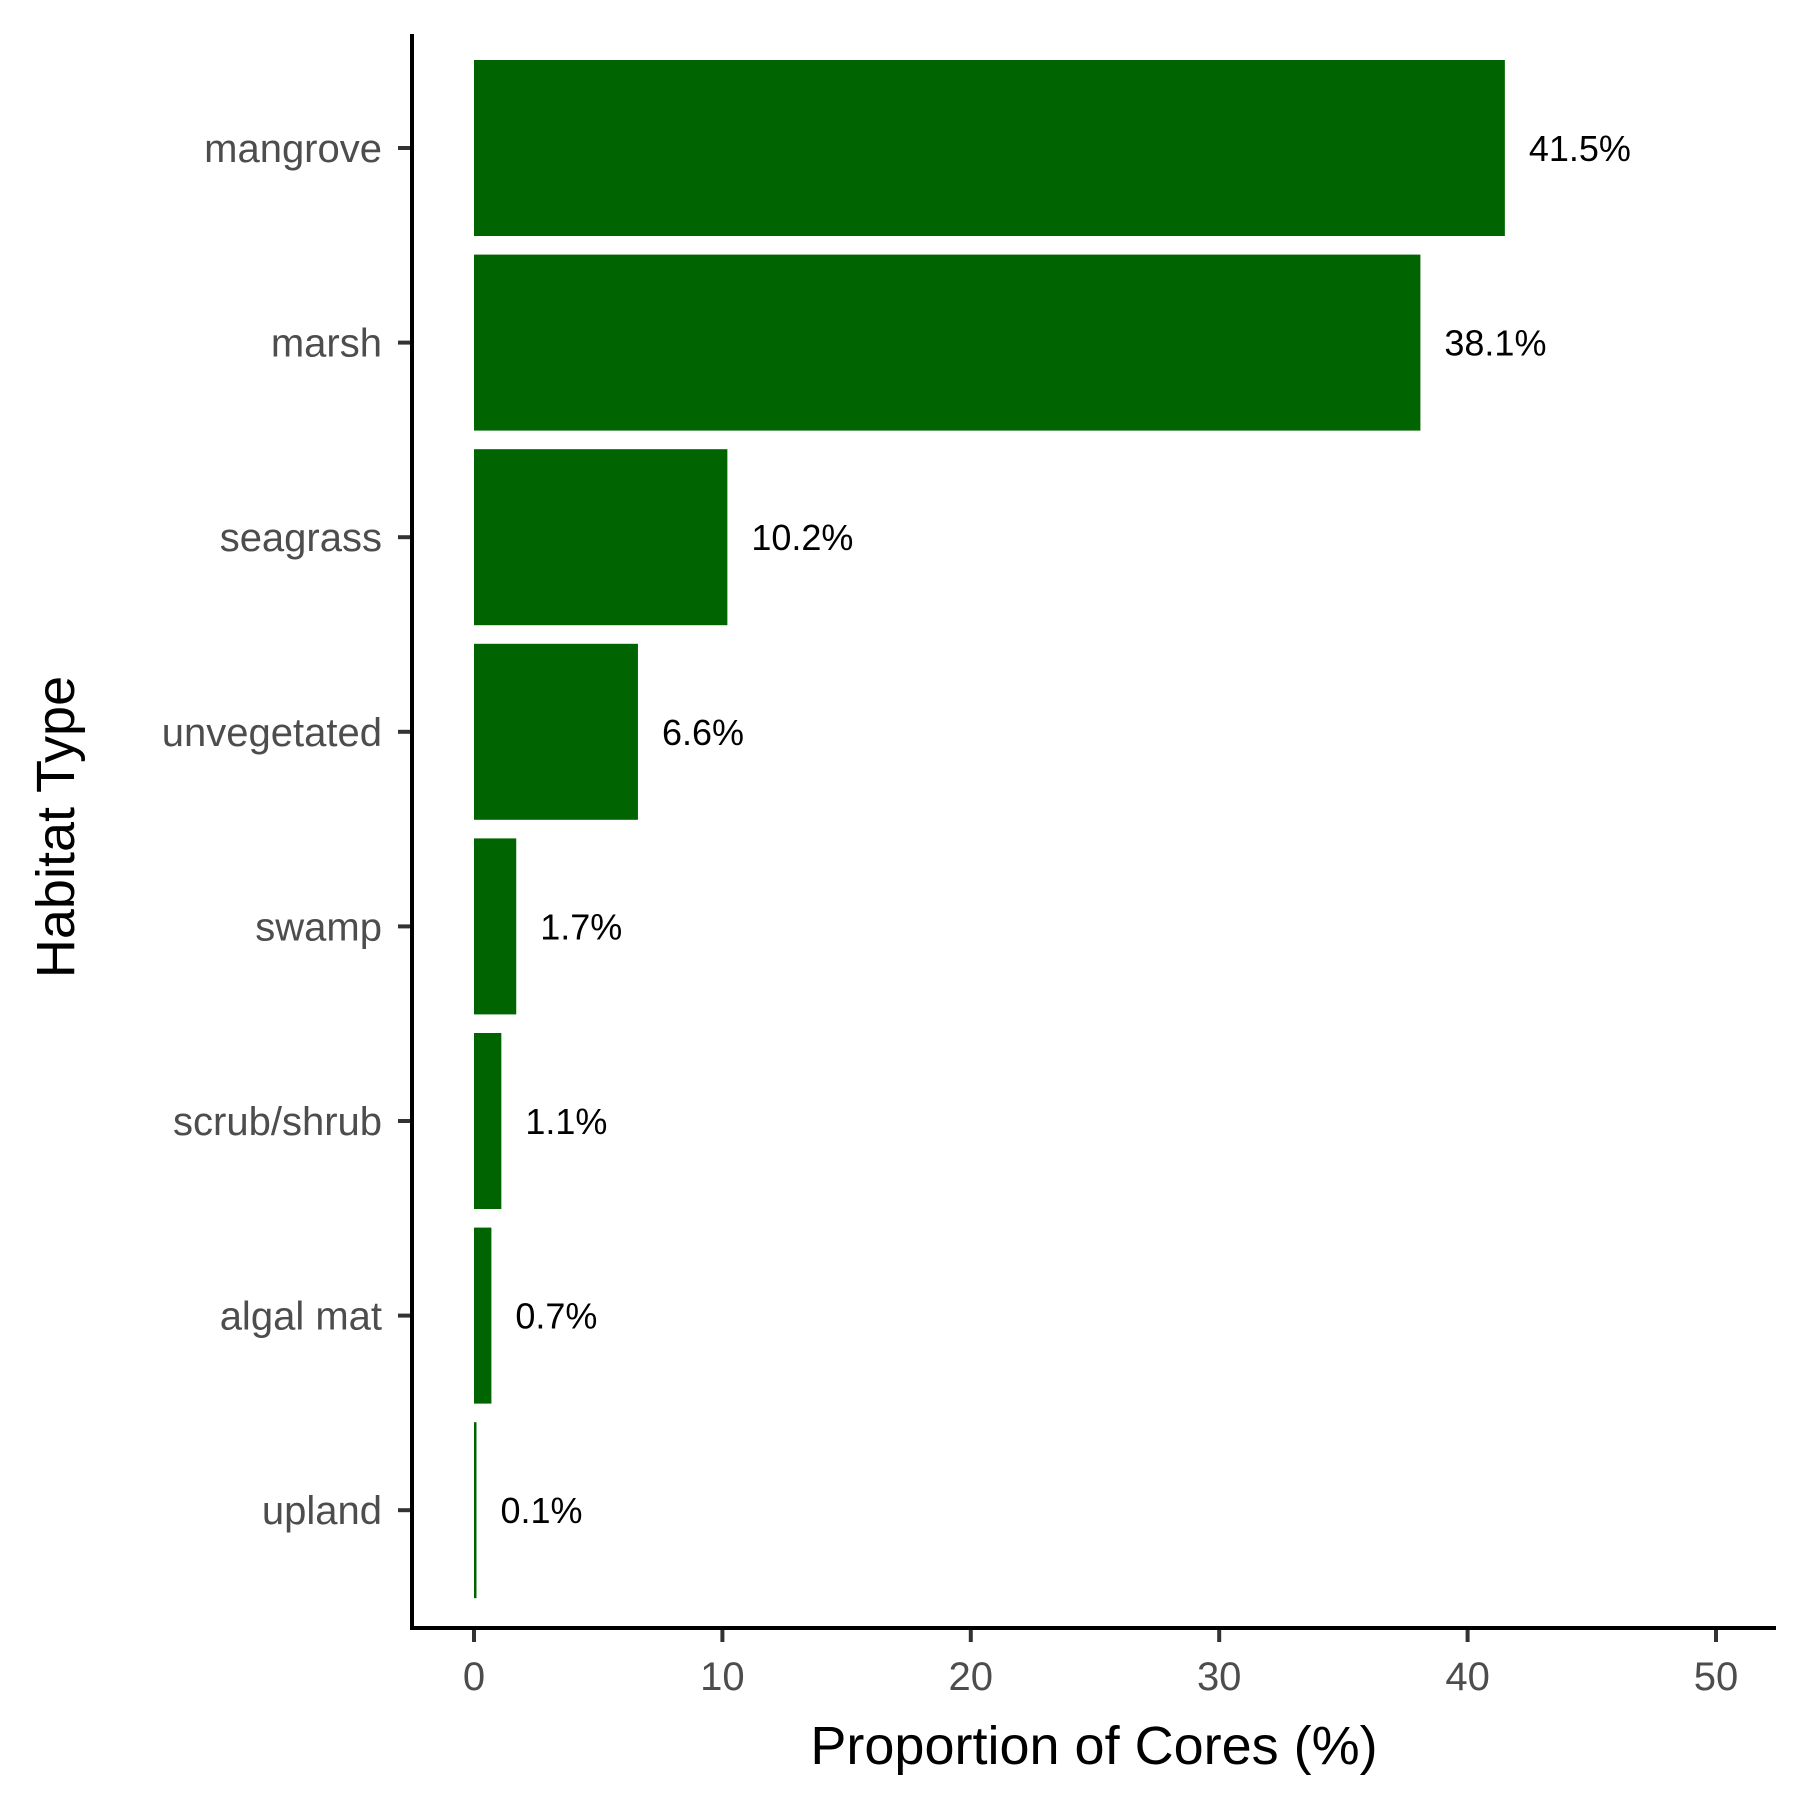 This screenshot has height=1800, width=1800. What do you see at coordinates (556, 731) in the screenshot?
I see `bar-unvegetated` at bounding box center [556, 731].